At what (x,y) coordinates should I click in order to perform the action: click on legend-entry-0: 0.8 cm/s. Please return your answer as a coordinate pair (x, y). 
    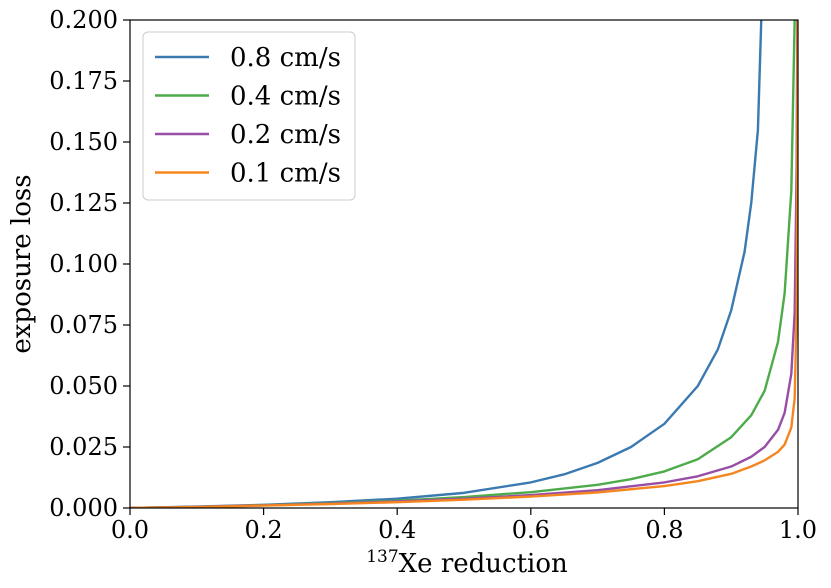
    Looking at the image, I should click on (285, 58).